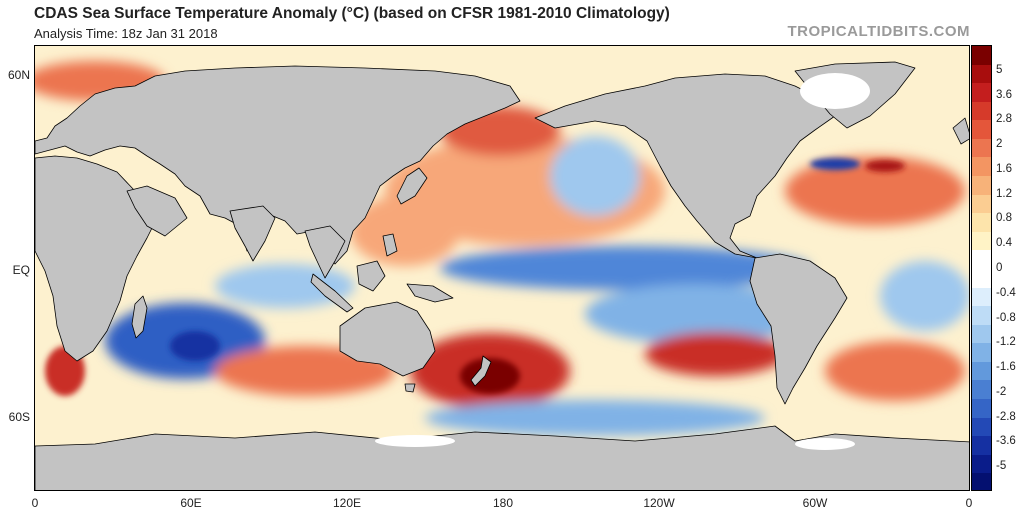  What do you see at coordinates (18, 75) in the screenshot?
I see `lat-label-60n: 60N` at bounding box center [18, 75].